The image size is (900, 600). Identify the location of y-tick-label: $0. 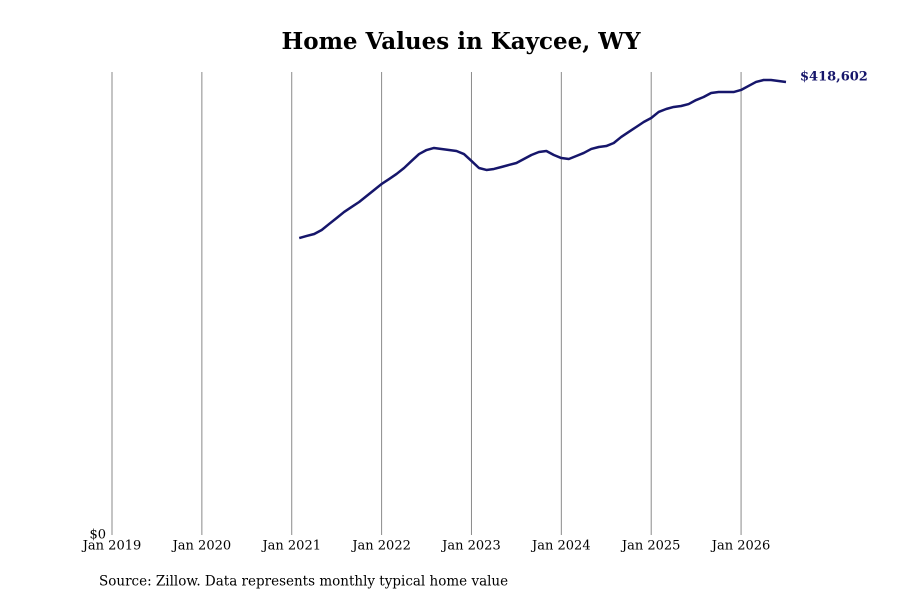
(97, 535).